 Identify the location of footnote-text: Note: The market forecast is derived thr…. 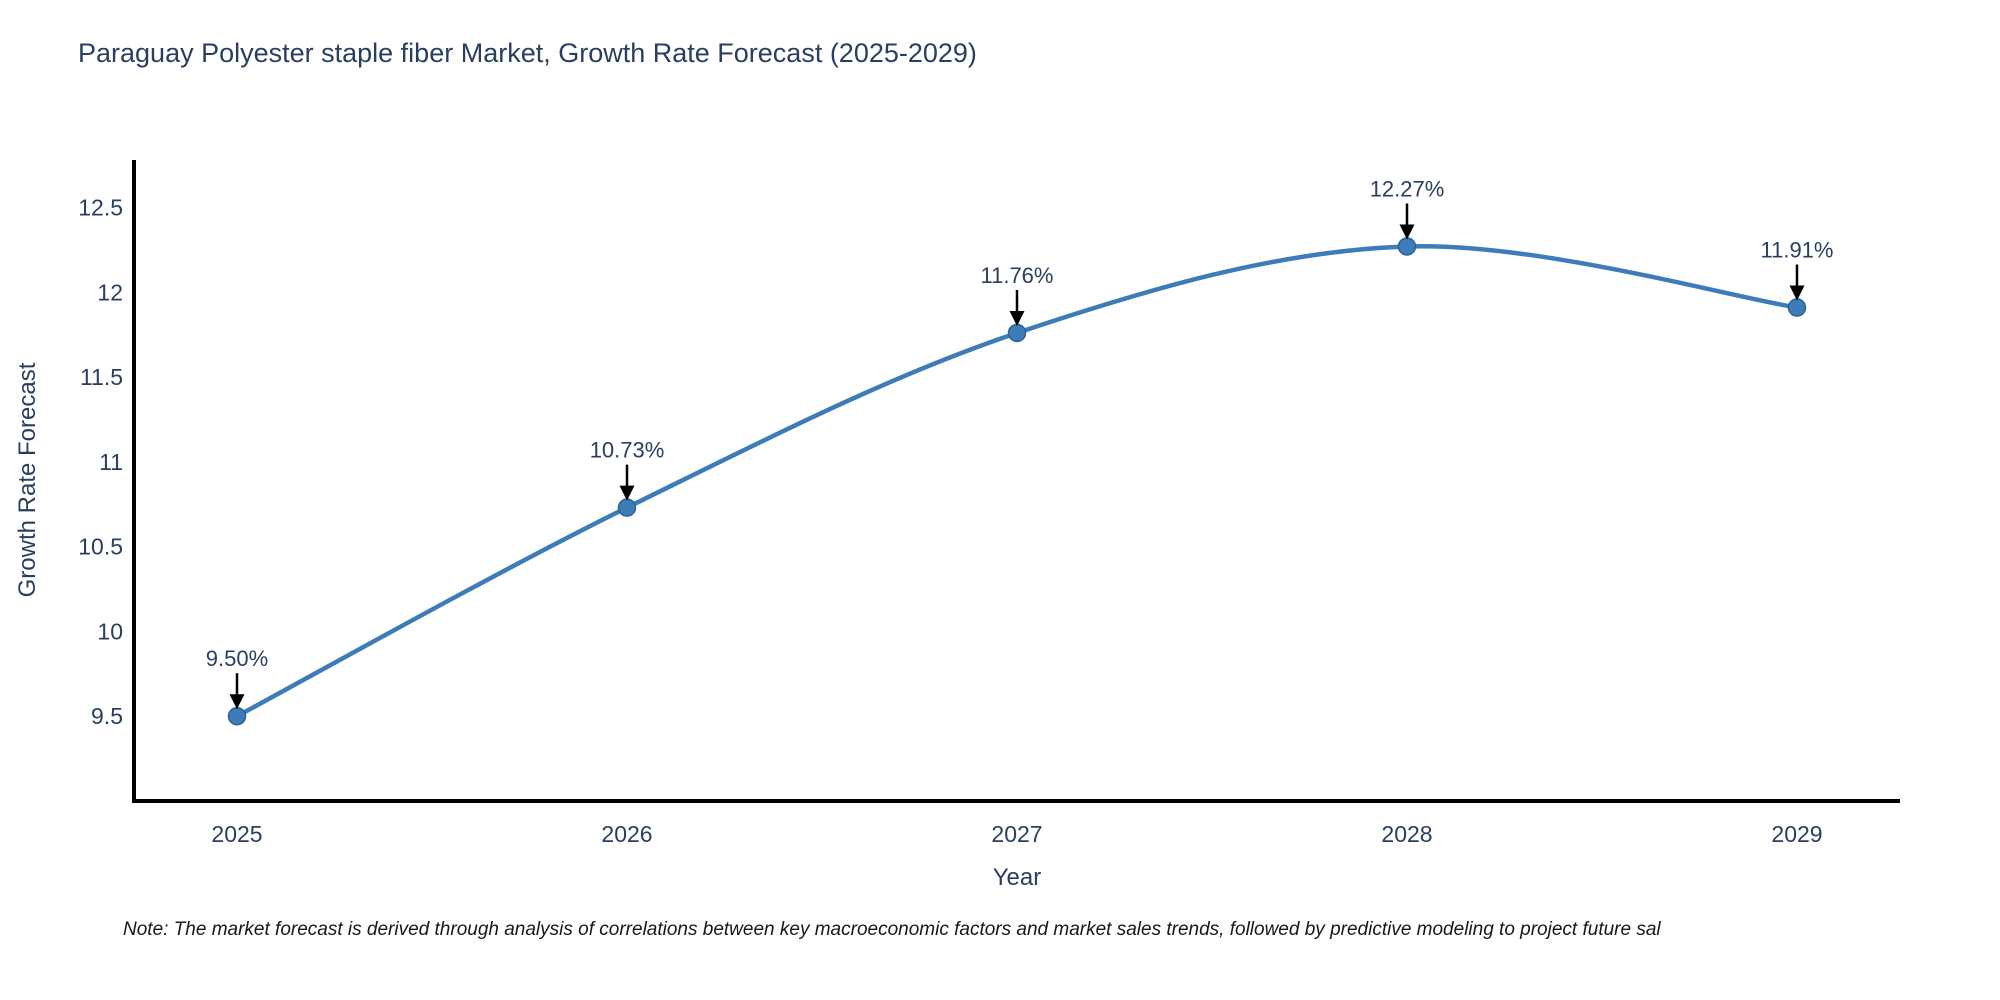
(892, 929).